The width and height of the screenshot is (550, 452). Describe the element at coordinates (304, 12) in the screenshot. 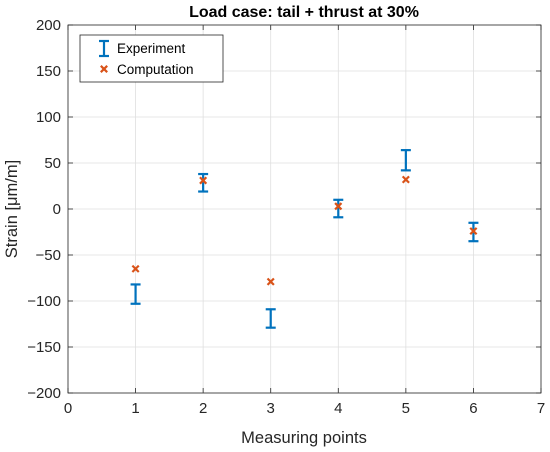

I see `chart-title: Load case: tail + thrust at 30%` at that location.